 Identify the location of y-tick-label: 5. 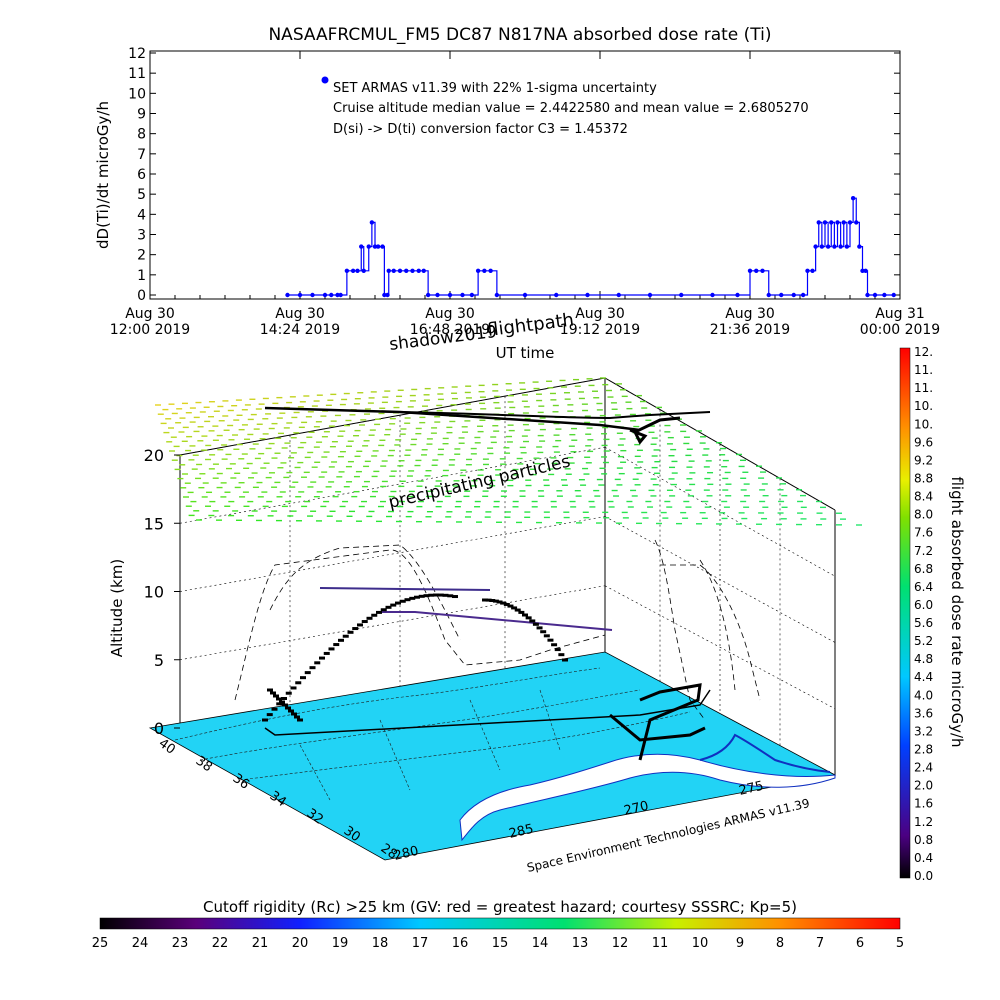
(141, 195).